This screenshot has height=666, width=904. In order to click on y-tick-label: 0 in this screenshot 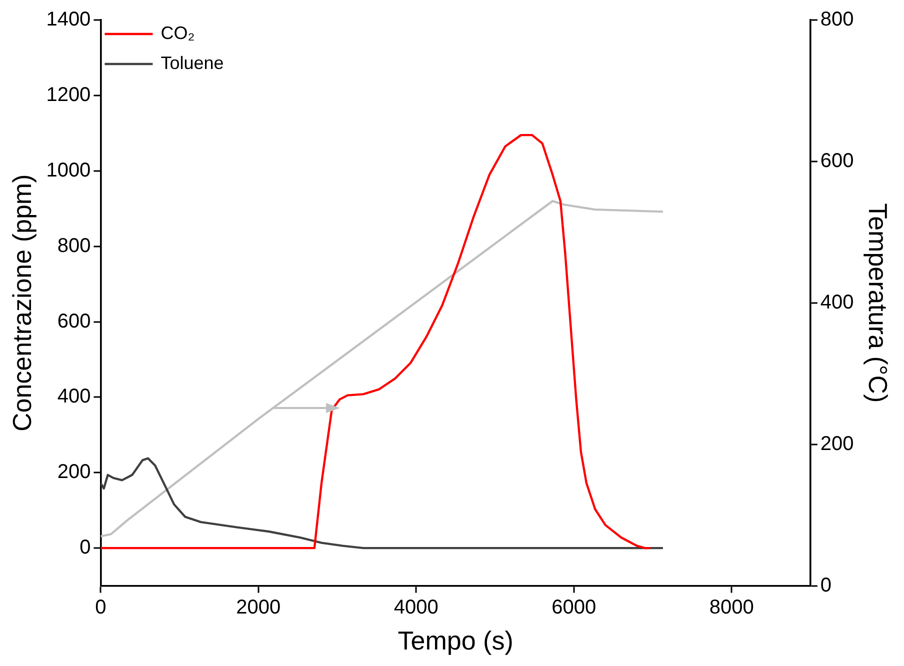, I will do `click(85, 547)`.